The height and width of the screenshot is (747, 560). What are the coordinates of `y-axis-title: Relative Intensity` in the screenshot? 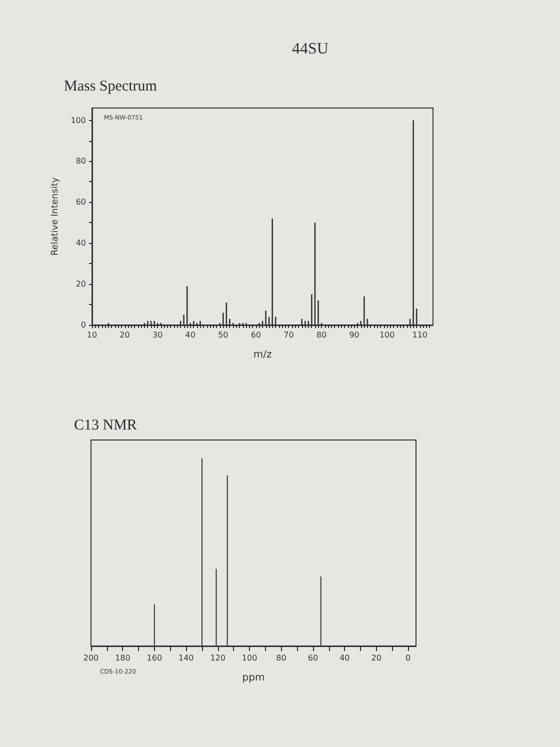 It's located at (55, 216).